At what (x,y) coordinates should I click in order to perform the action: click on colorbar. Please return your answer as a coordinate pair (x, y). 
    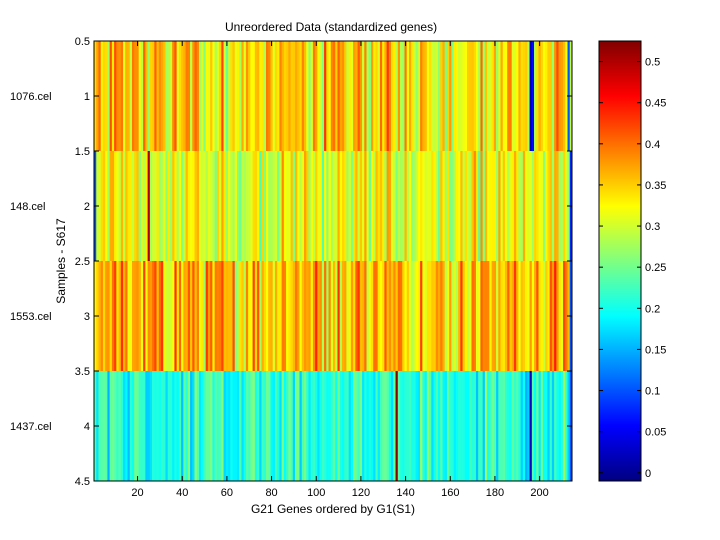
    Looking at the image, I should click on (620, 261).